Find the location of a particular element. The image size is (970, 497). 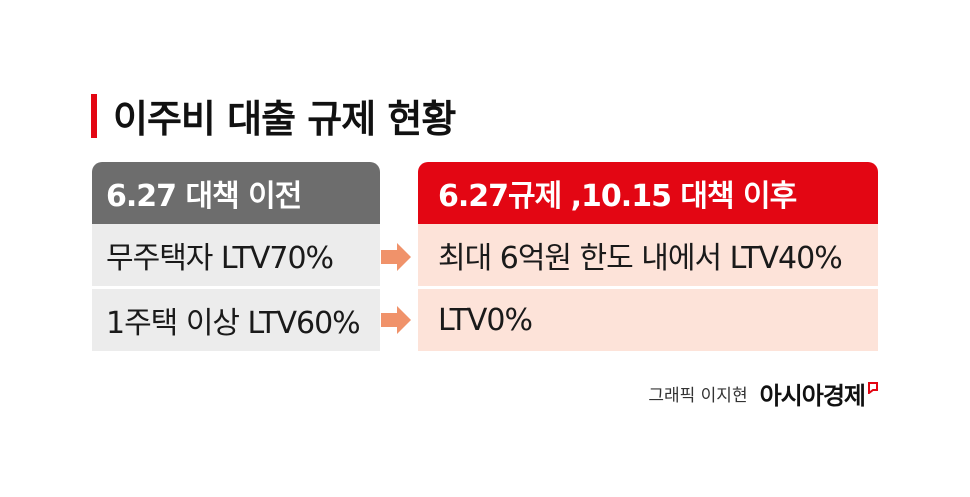

title-block: 이주비 대출 규제 현황 is located at coordinates (273, 115).